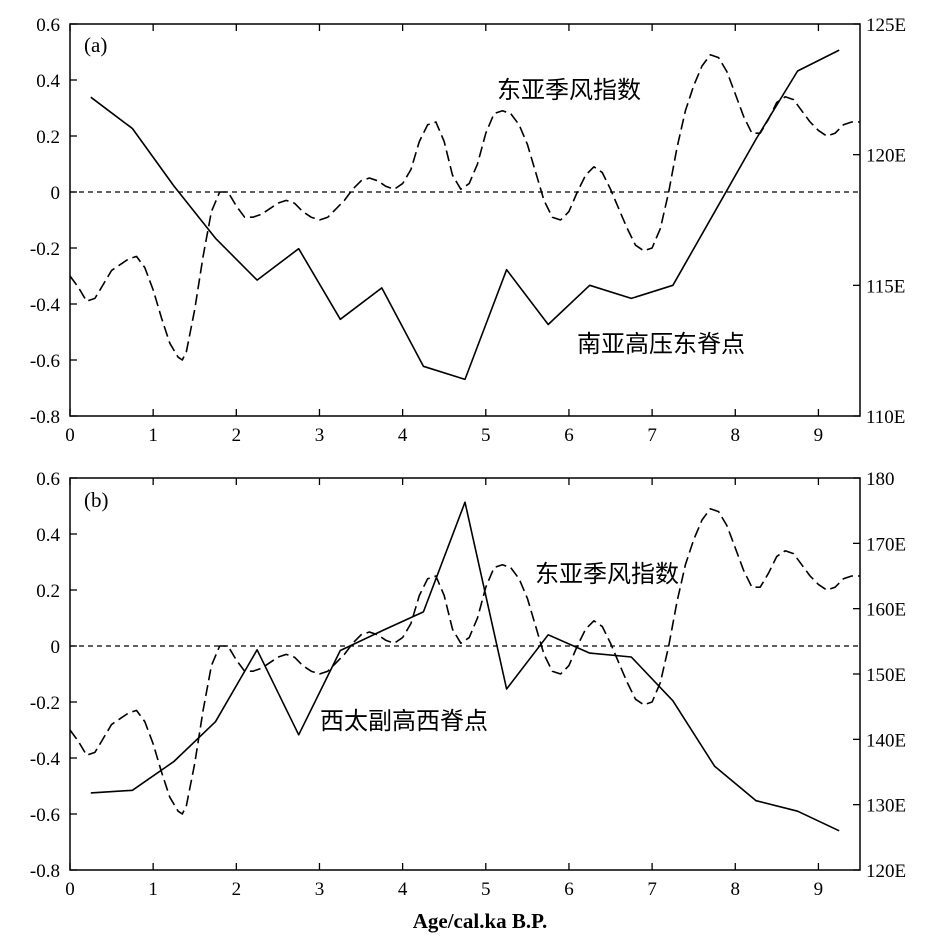 The height and width of the screenshot is (943, 945). What do you see at coordinates (886, 610) in the screenshot?
I see `y-right-tick-label: 160E` at bounding box center [886, 610].